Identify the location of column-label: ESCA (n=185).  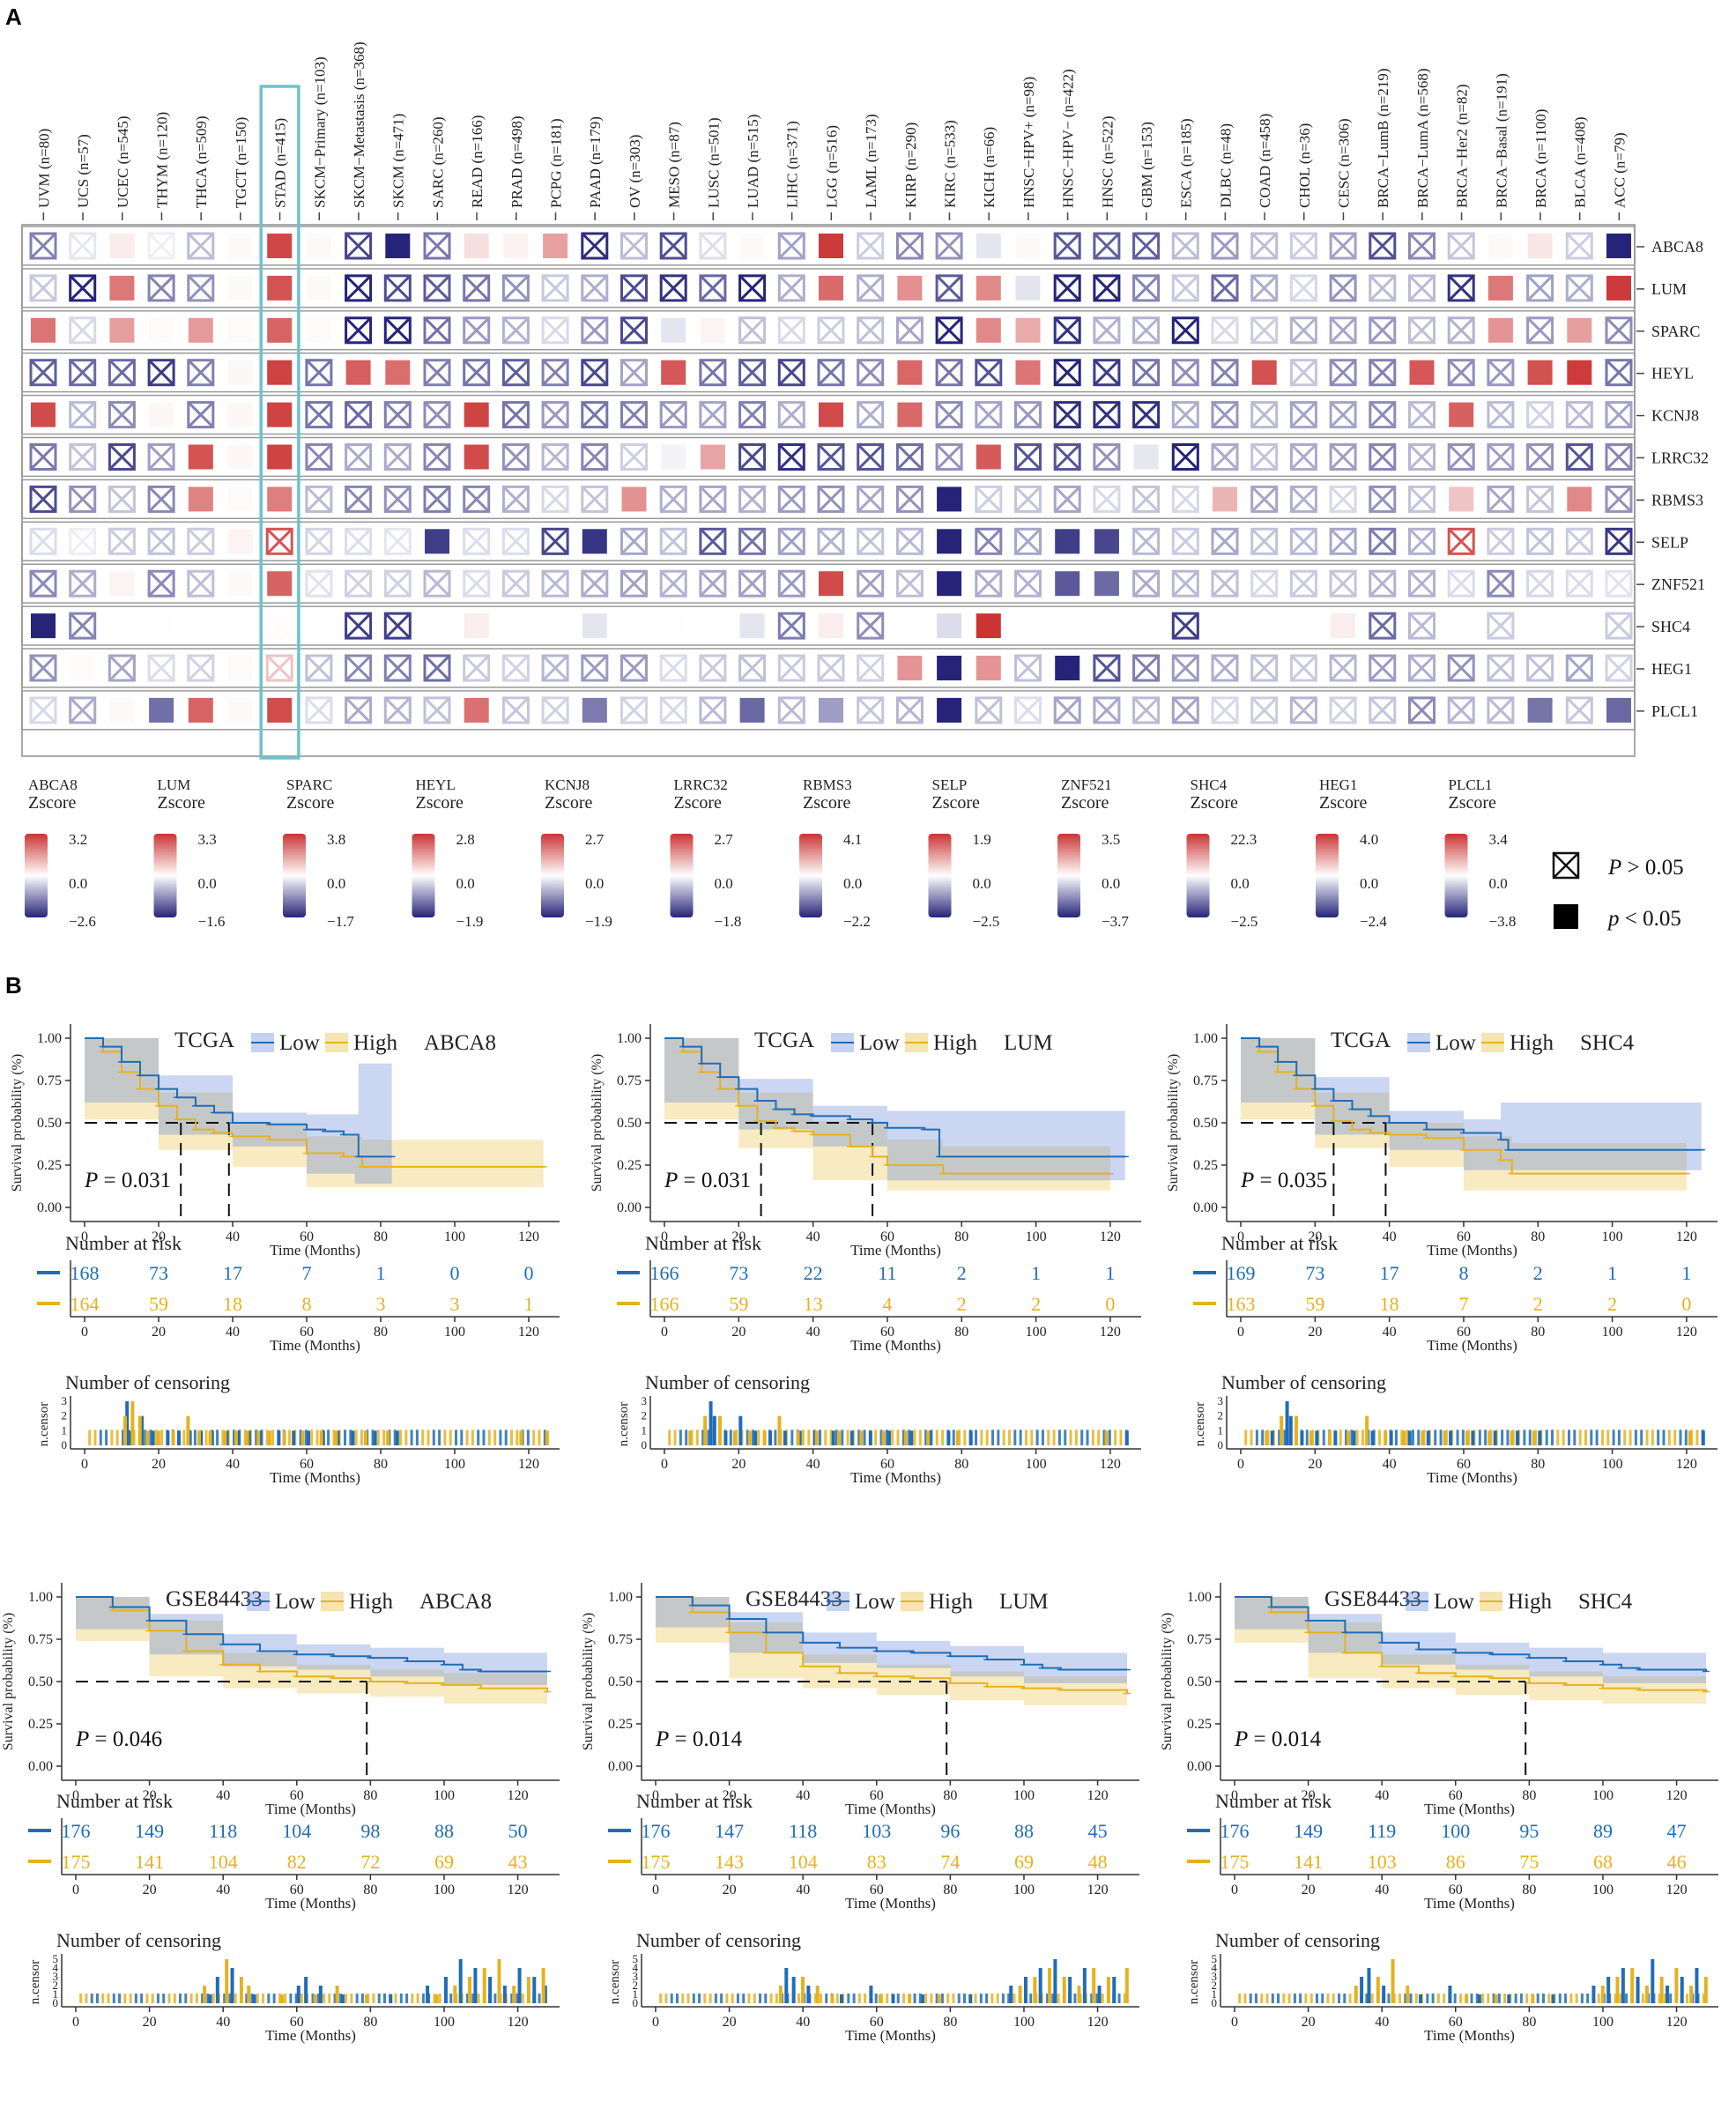
(1186, 163).